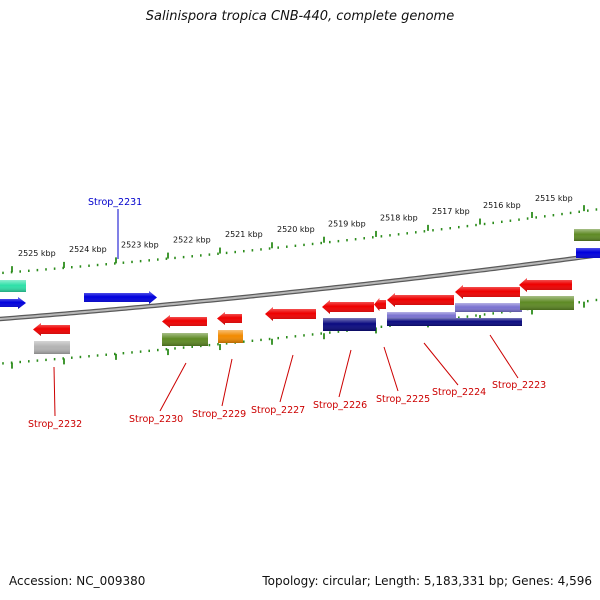 The image size is (600, 600). What do you see at coordinates (348, 307) in the screenshot?
I see `gene-feature-strop-2226-shade` at bounding box center [348, 307].